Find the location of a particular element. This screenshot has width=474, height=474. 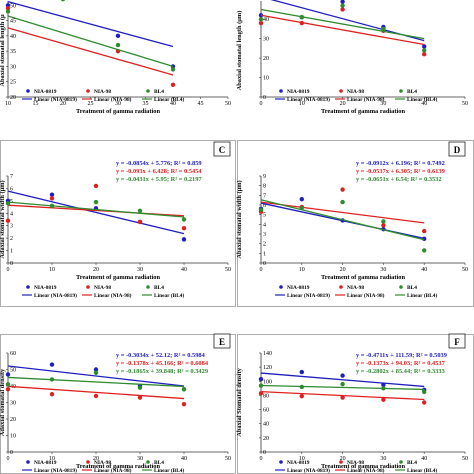

regression-equation: y = -0.2802x + 85.44; R² = 0.3333 is located at coordinates (400, 371).